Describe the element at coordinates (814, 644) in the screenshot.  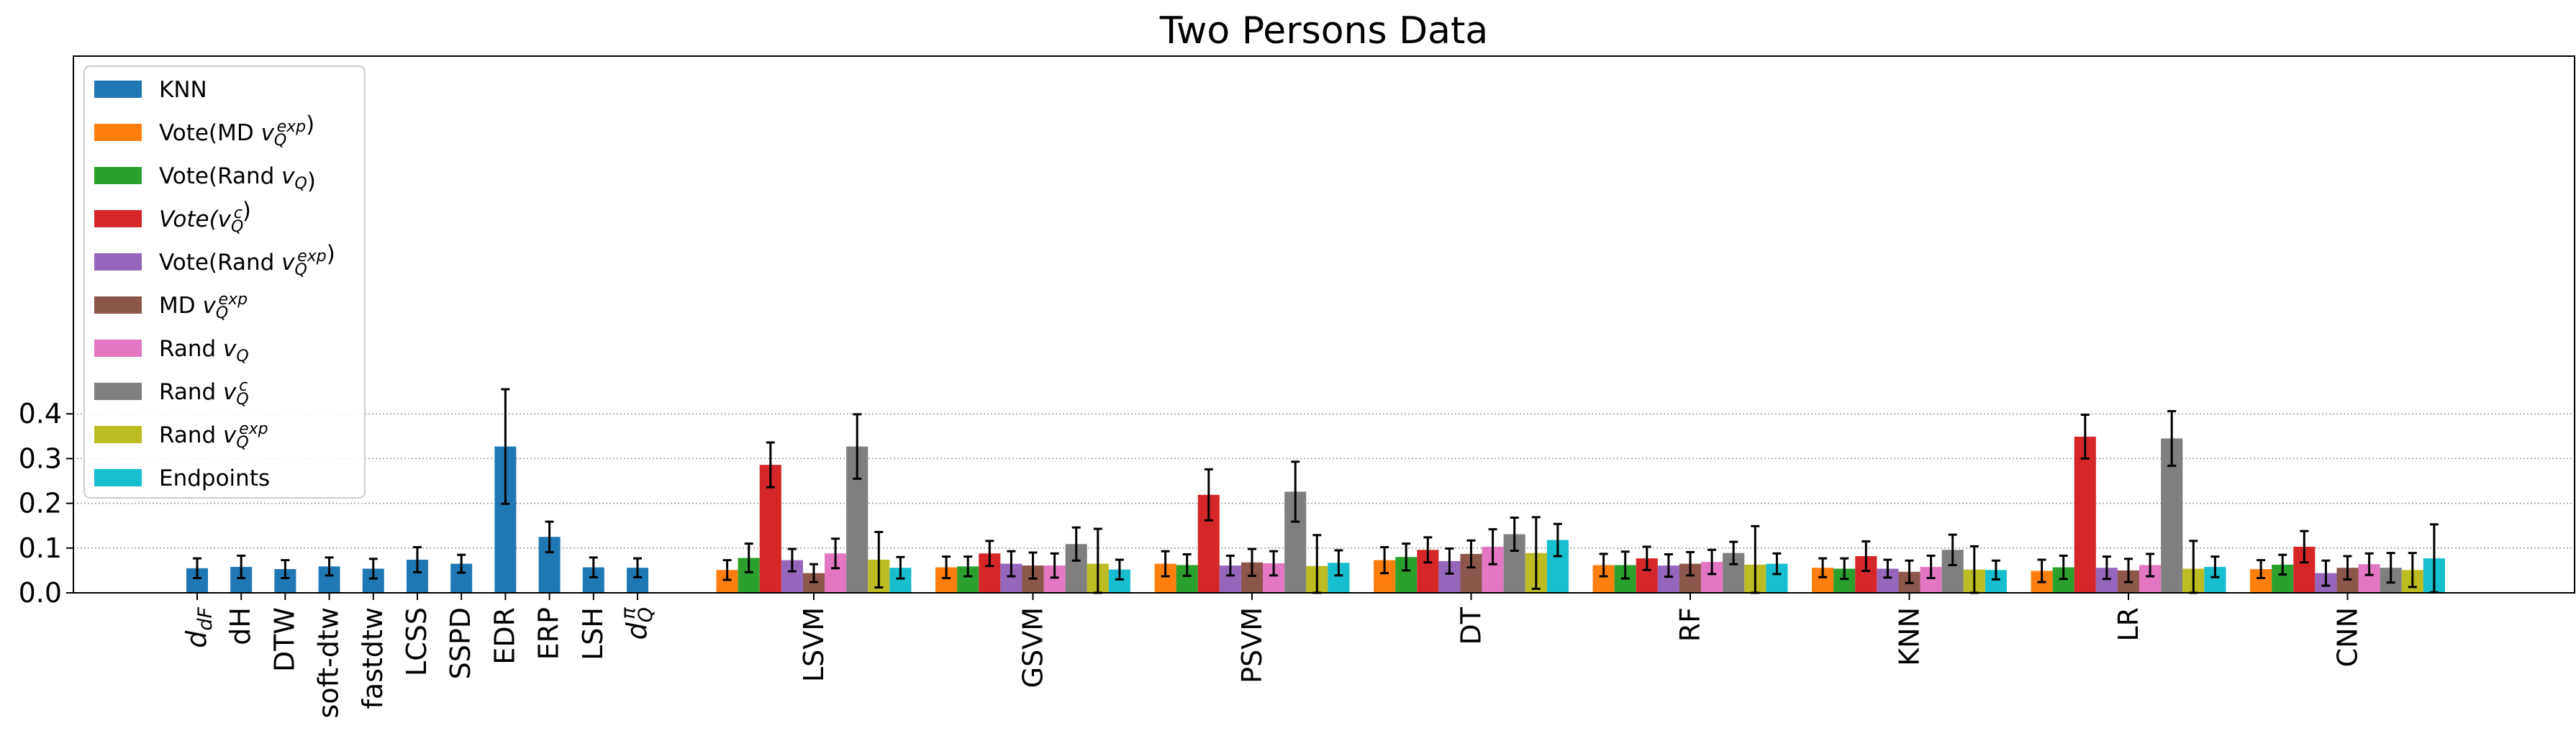
I see `x-tick-label: LSVM` at that location.